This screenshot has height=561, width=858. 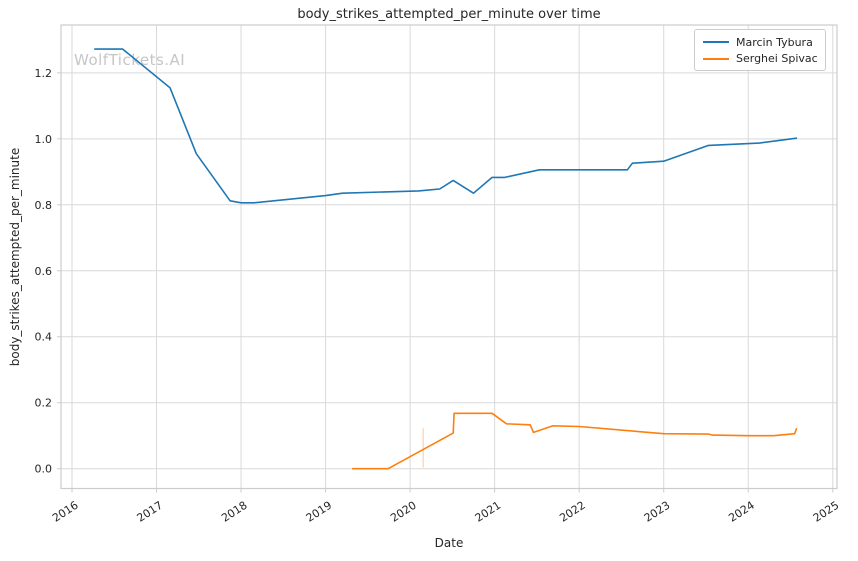 What do you see at coordinates (657, 512) in the screenshot?
I see `x-tick-label: 2023` at bounding box center [657, 512].